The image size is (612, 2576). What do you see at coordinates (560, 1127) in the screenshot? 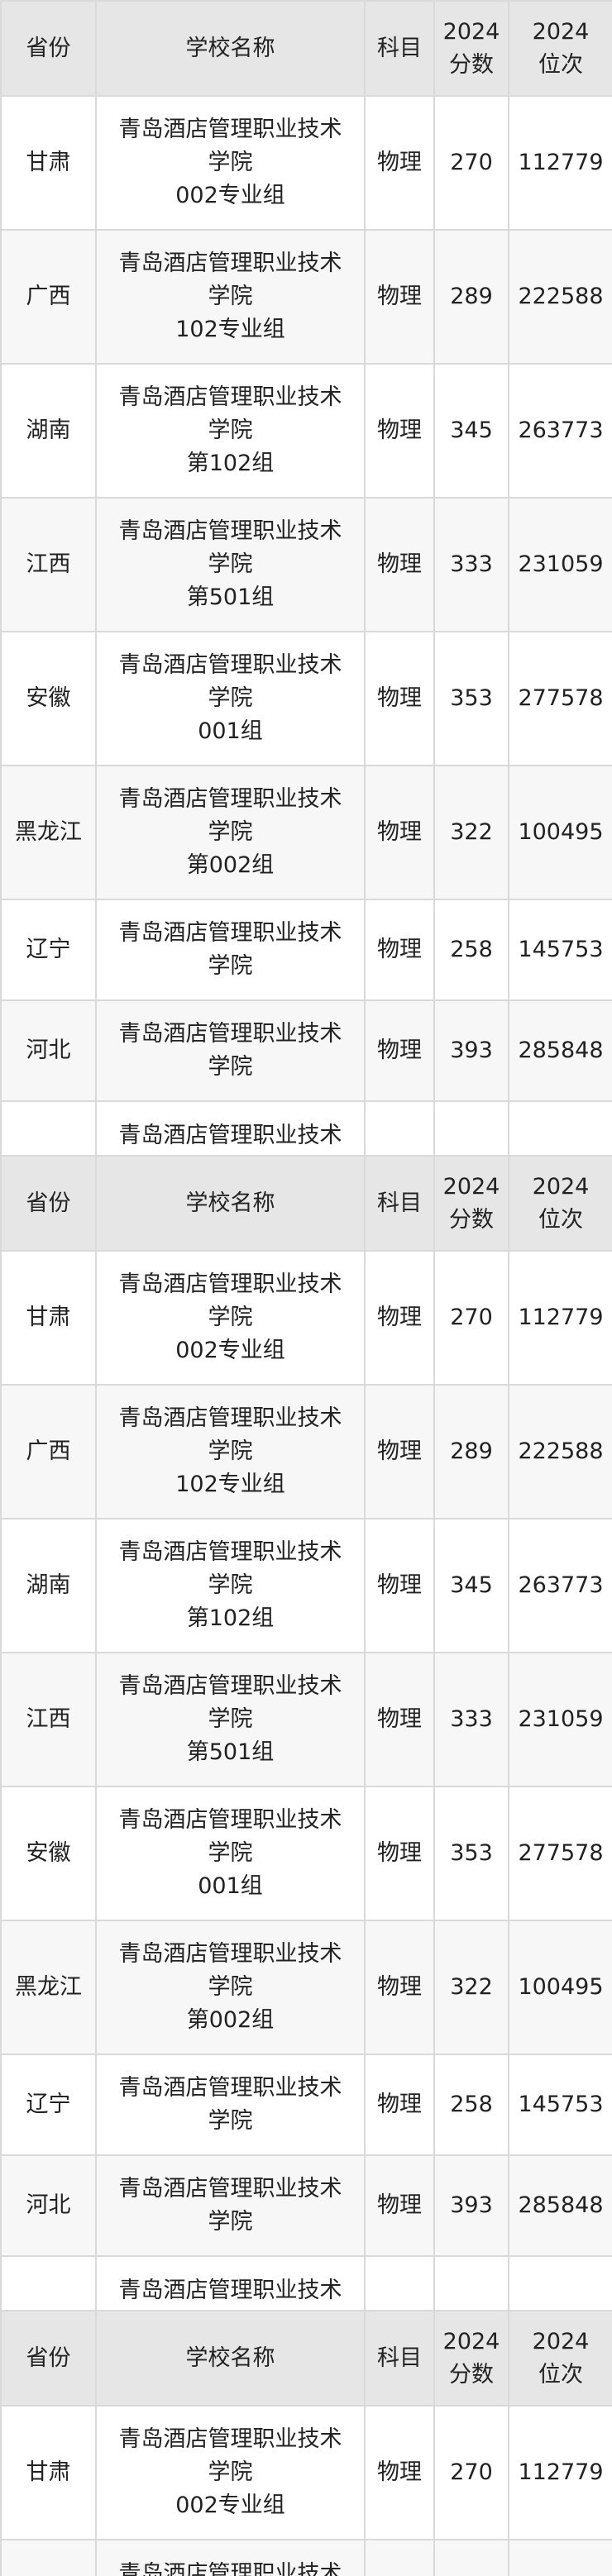
I see `cell-rank` at bounding box center [560, 1127].